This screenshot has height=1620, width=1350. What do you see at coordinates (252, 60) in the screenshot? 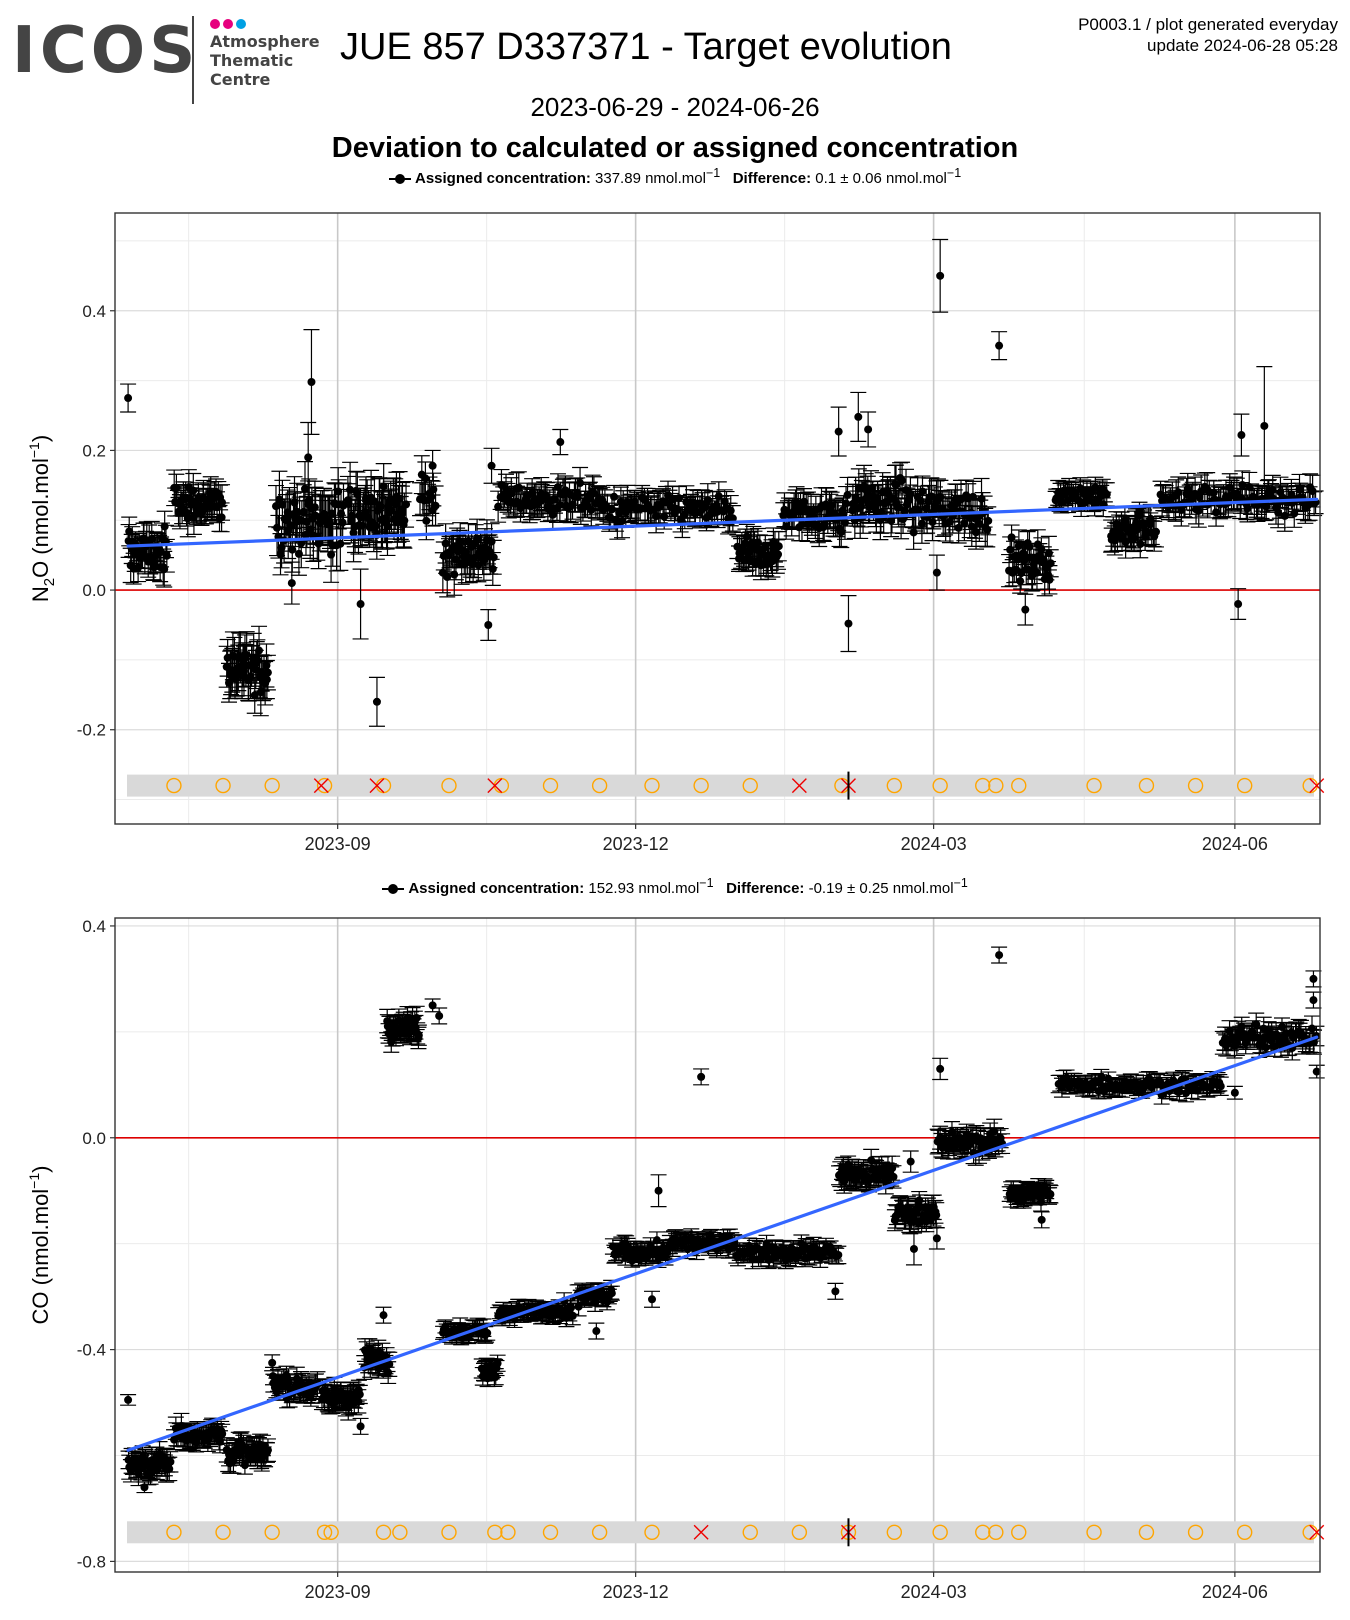
I see `logo-sub-line: Thematic` at bounding box center [252, 60].